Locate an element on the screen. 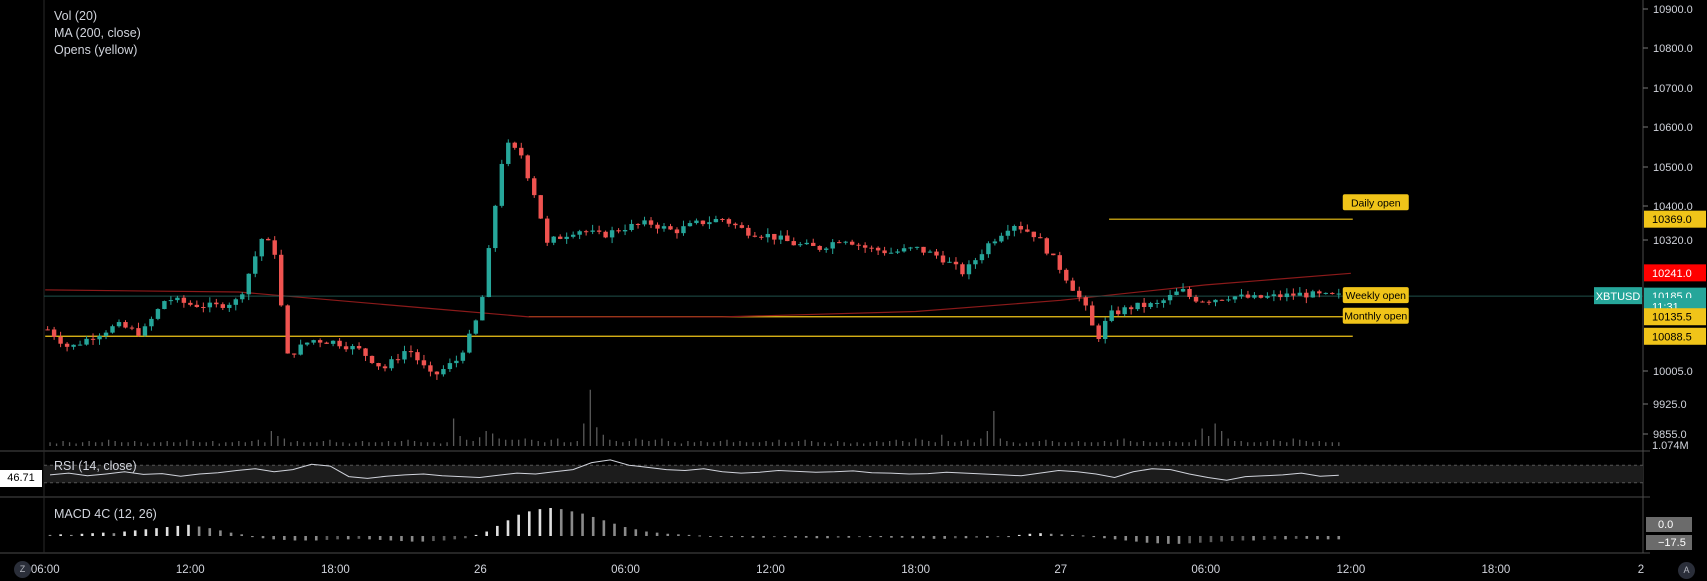 The image size is (1707, 581). auto-scale-a-button: A is located at coordinates (1686, 570).